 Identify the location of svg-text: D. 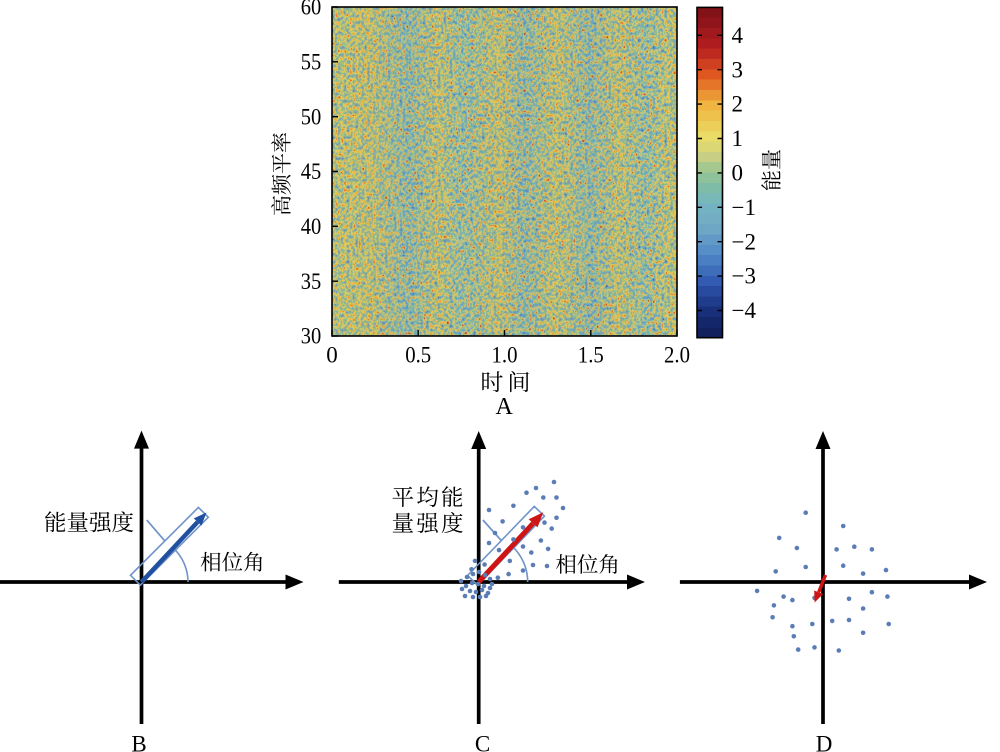
(824, 742).